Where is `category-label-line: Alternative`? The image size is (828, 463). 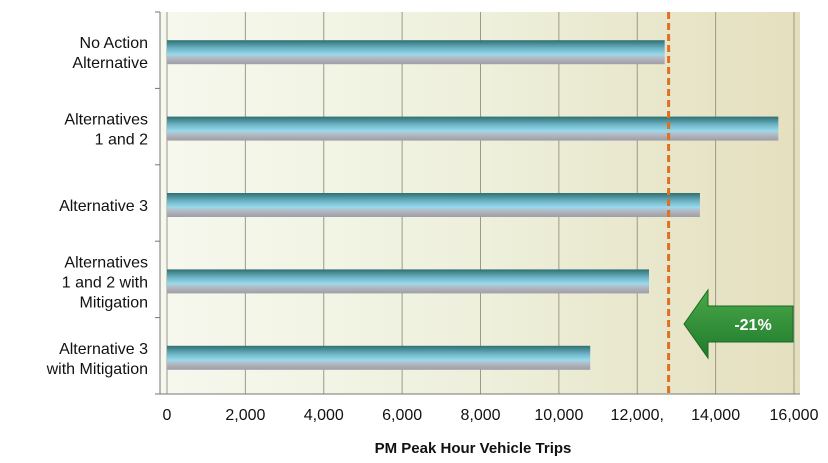
category-label-line: Alternative is located at coordinates (110, 63).